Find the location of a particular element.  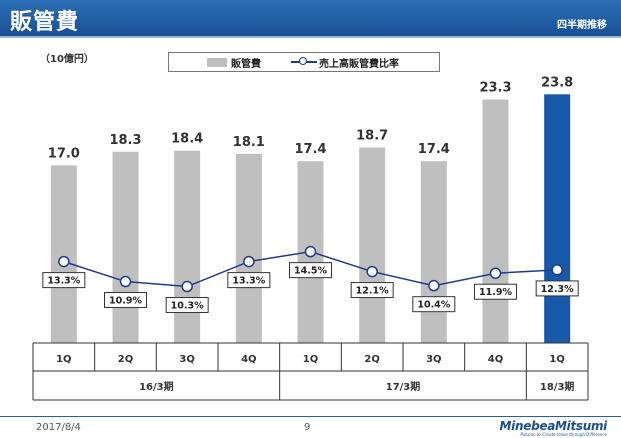

bar-value-label: 18.4 is located at coordinates (187, 139).